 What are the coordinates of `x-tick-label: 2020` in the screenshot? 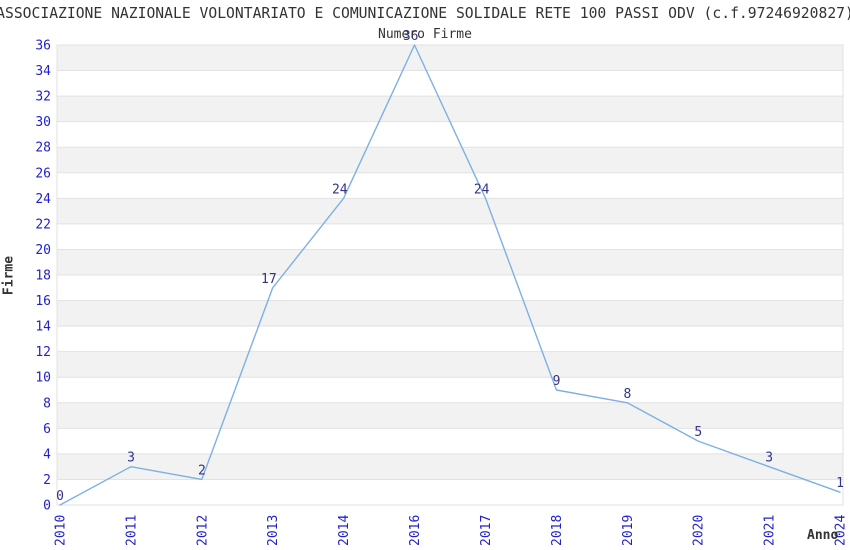 It's located at (699, 530).